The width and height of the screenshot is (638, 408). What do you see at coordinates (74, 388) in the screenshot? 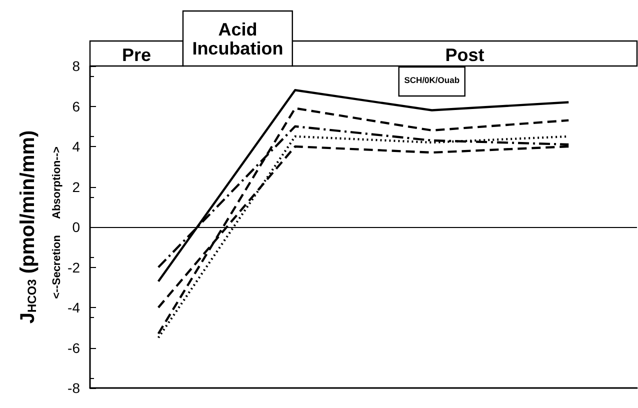
I see `y-tick-label: -8` at bounding box center [74, 388].